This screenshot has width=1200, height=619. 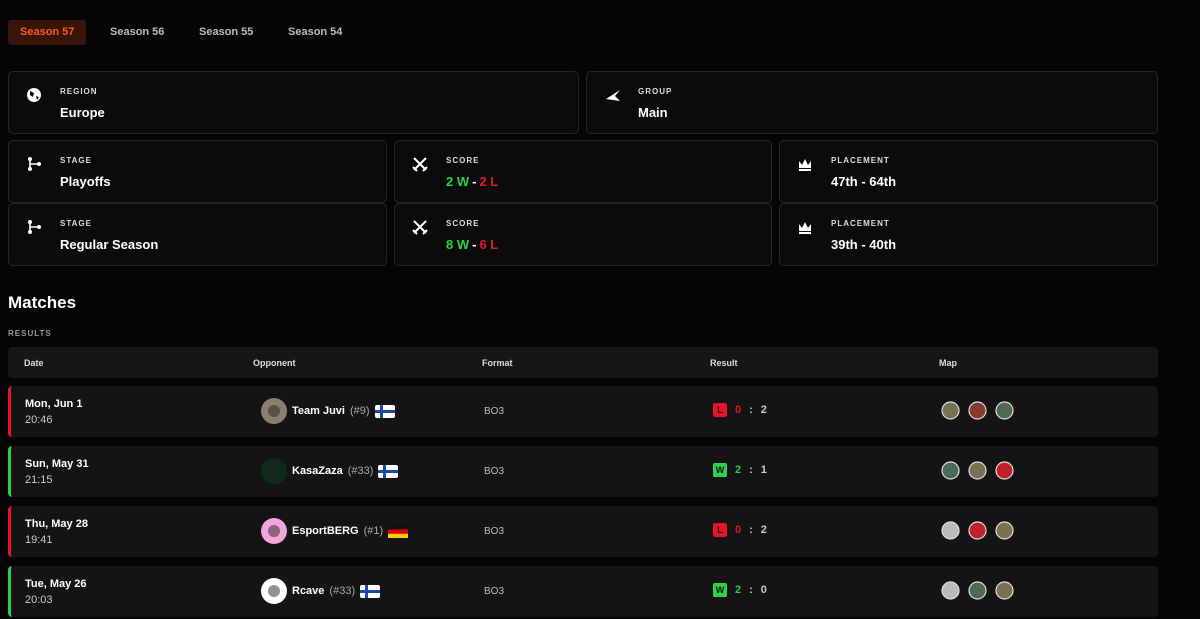 I want to click on season-tab: Season 54, so click(x=315, y=32).